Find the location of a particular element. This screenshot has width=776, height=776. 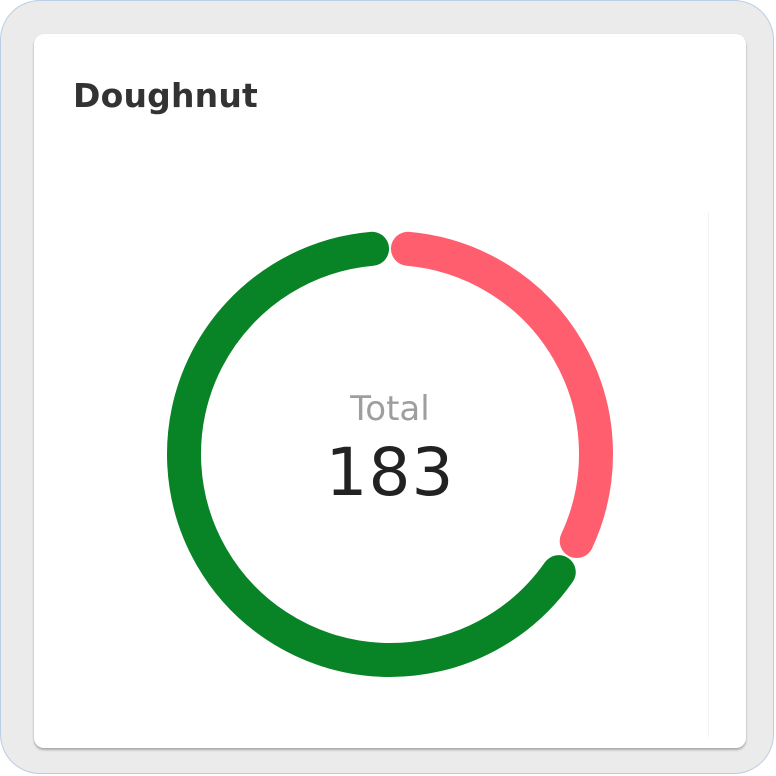

card-title: Doughnut is located at coordinates (166, 95).